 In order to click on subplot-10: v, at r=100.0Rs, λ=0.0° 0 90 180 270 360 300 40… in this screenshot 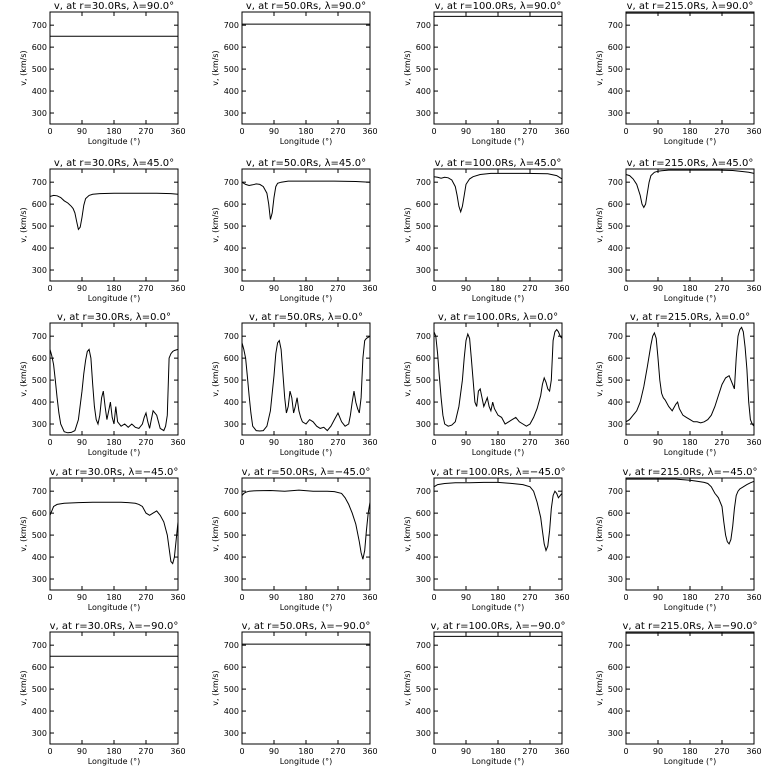, I will do `click(486, 384)`.